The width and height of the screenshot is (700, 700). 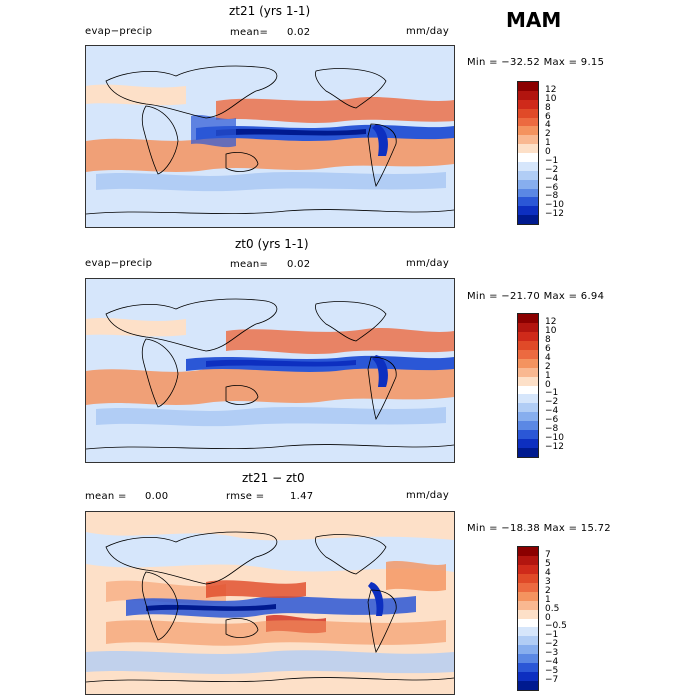 What do you see at coordinates (273, 478) in the screenshot?
I see `panel-3-title: zt21 − zt0` at bounding box center [273, 478].